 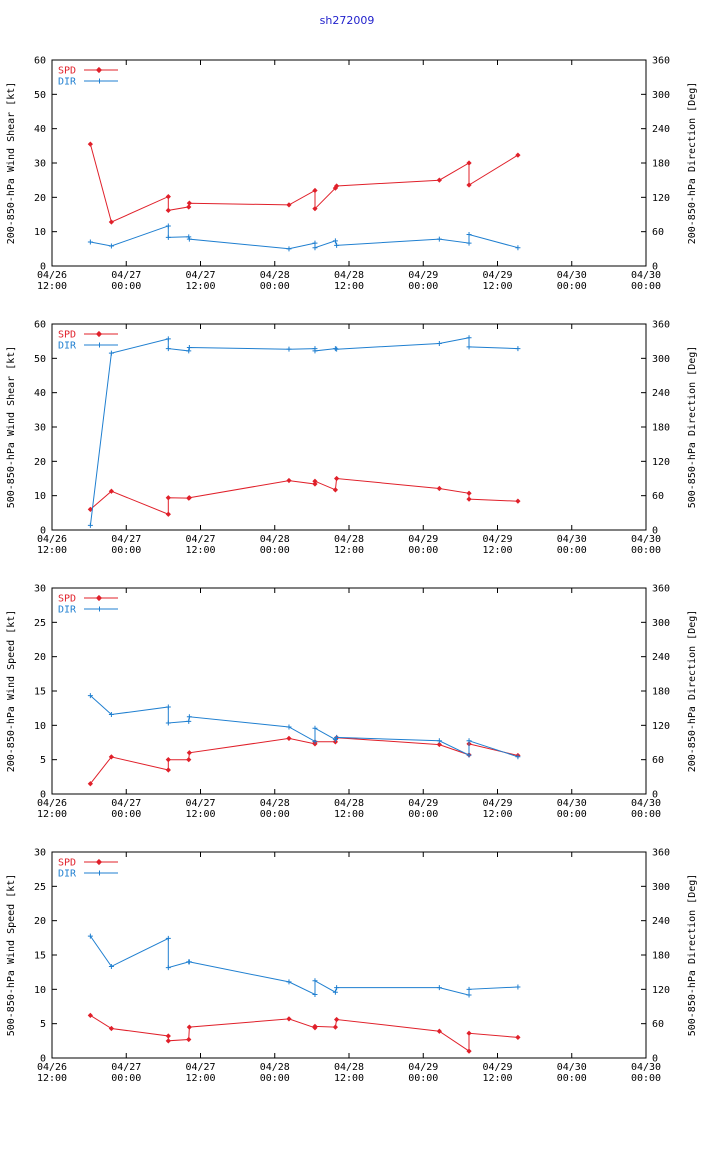 What do you see at coordinates (11, 955) in the screenshot?
I see `y-axis-label: 500-850-hPa Wind Speed [kt]` at bounding box center [11, 955].